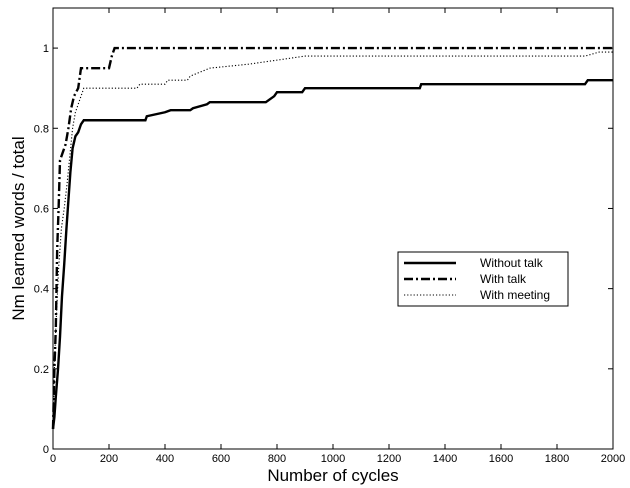 Image resolution: width=630 pixels, height=488 pixels. What do you see at coordinates (41, 370) in the screenshot?
I see `y-tick-label: 0.2` at bounding box center [41, 370].